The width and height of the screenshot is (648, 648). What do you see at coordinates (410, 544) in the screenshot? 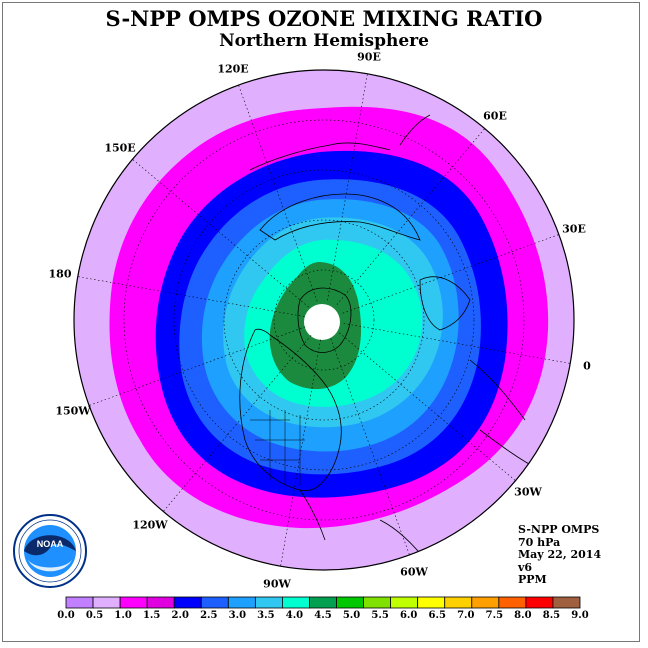
I see `coast-south-america` at bounding box center [410, 544].